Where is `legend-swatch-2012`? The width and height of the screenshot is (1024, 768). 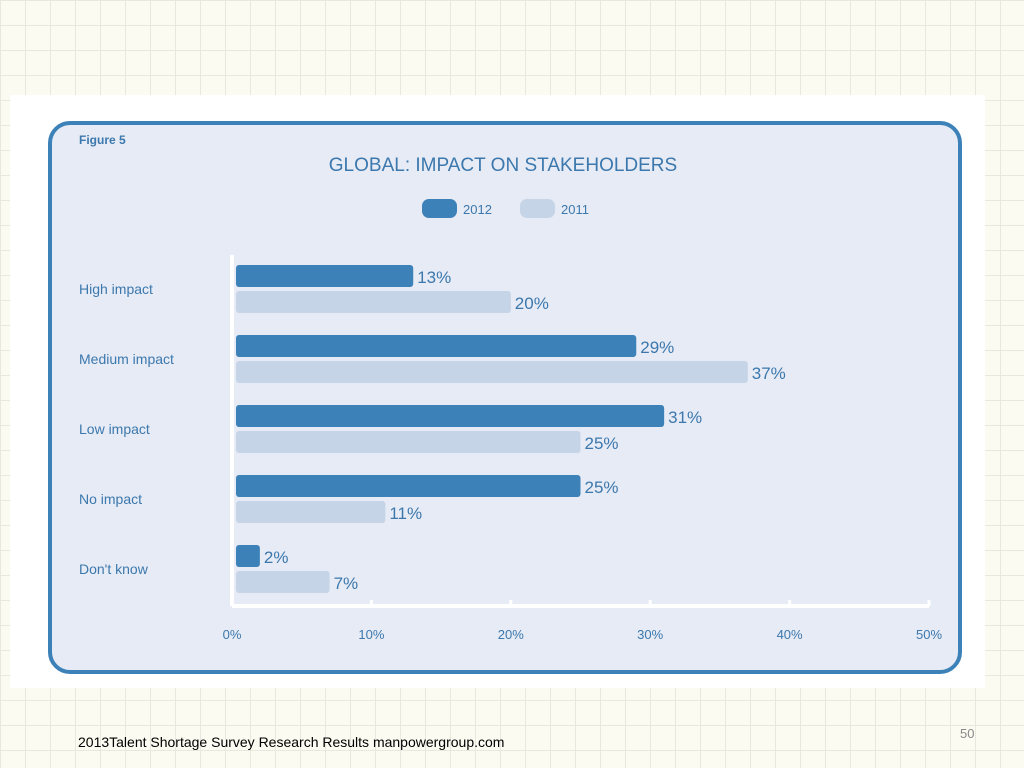 legend-swatch-2012 is located at coordinates (439, 208).